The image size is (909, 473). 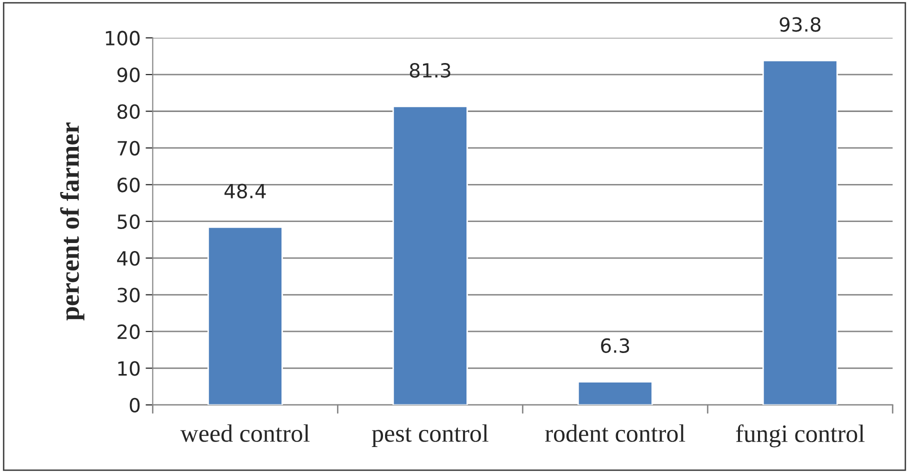 I want to click on y-tick-label: 90, so click(x=128, y=75).